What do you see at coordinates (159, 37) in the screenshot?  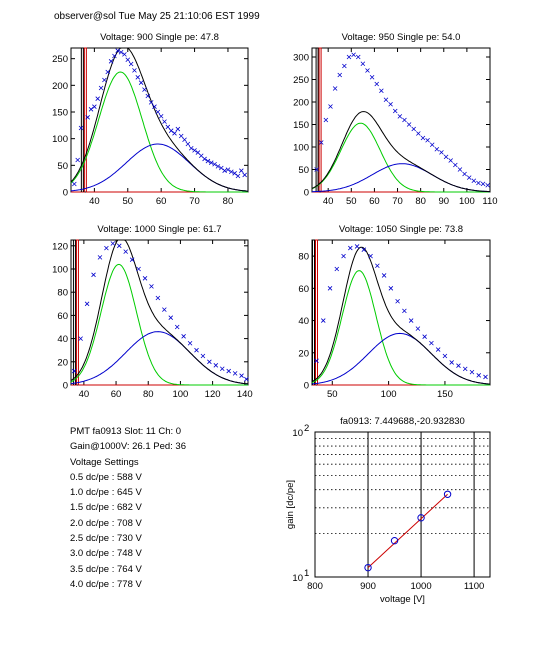 I see `histogram-title-900v: Voltage: 900 Single pe: 47.8` at bounding box center [159, 37].